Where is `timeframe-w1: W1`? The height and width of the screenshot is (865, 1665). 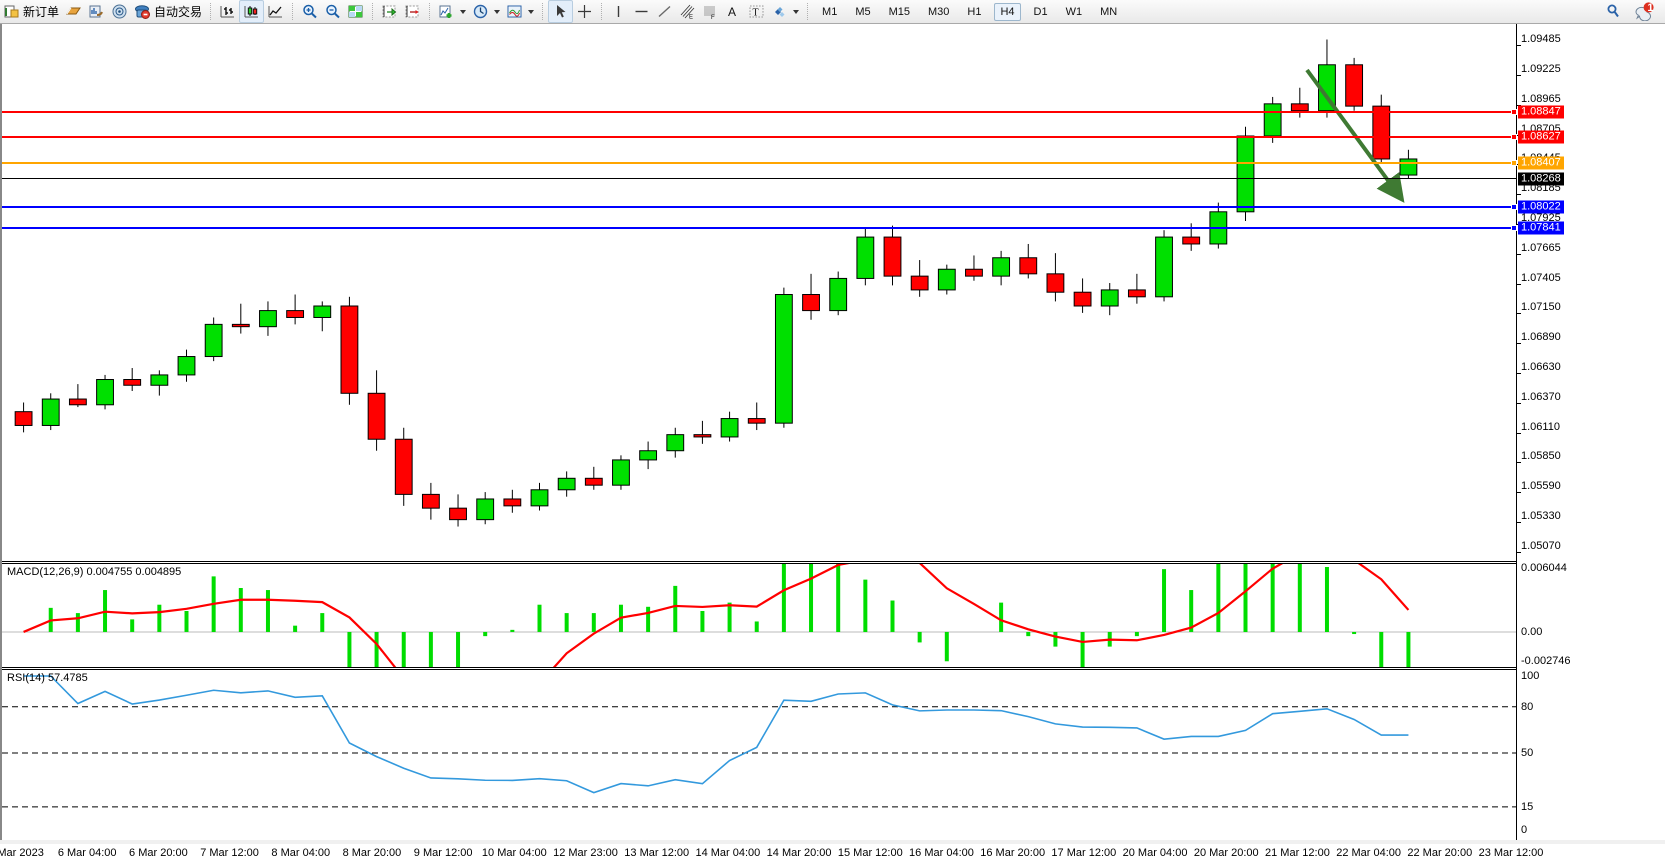 timeframe-w1: W1 is located at coordinates (1074, 11).